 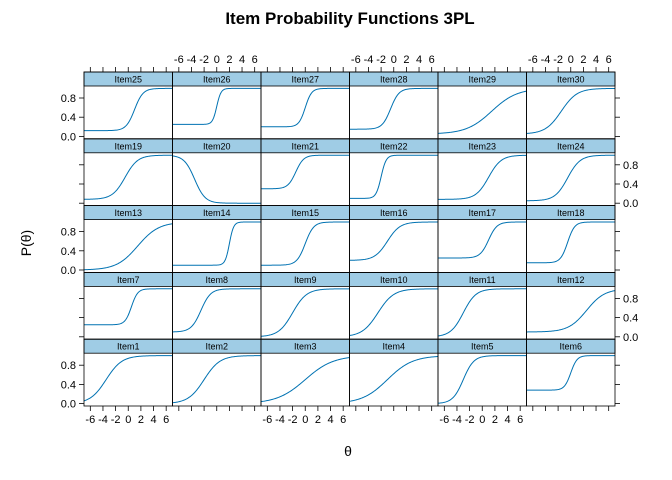 What do you see at coordinates (571, 280) in the screenshot?
I see `panel-strip-label: Item12` at bounding box center [571, 280].